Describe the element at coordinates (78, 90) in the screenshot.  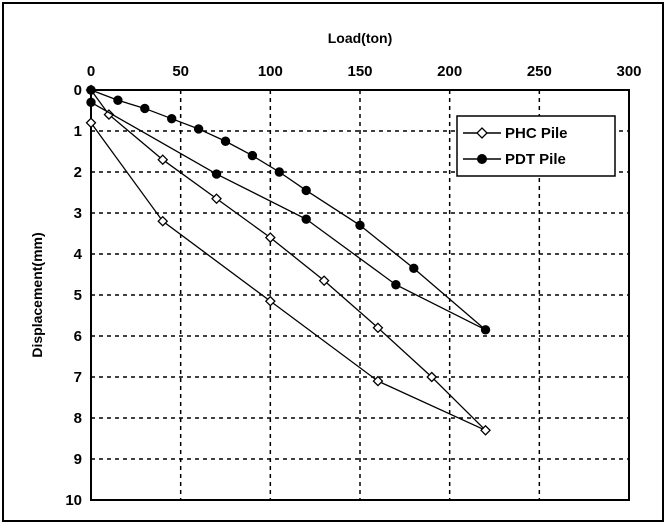
I see `y-tick-label: 0` at that location.